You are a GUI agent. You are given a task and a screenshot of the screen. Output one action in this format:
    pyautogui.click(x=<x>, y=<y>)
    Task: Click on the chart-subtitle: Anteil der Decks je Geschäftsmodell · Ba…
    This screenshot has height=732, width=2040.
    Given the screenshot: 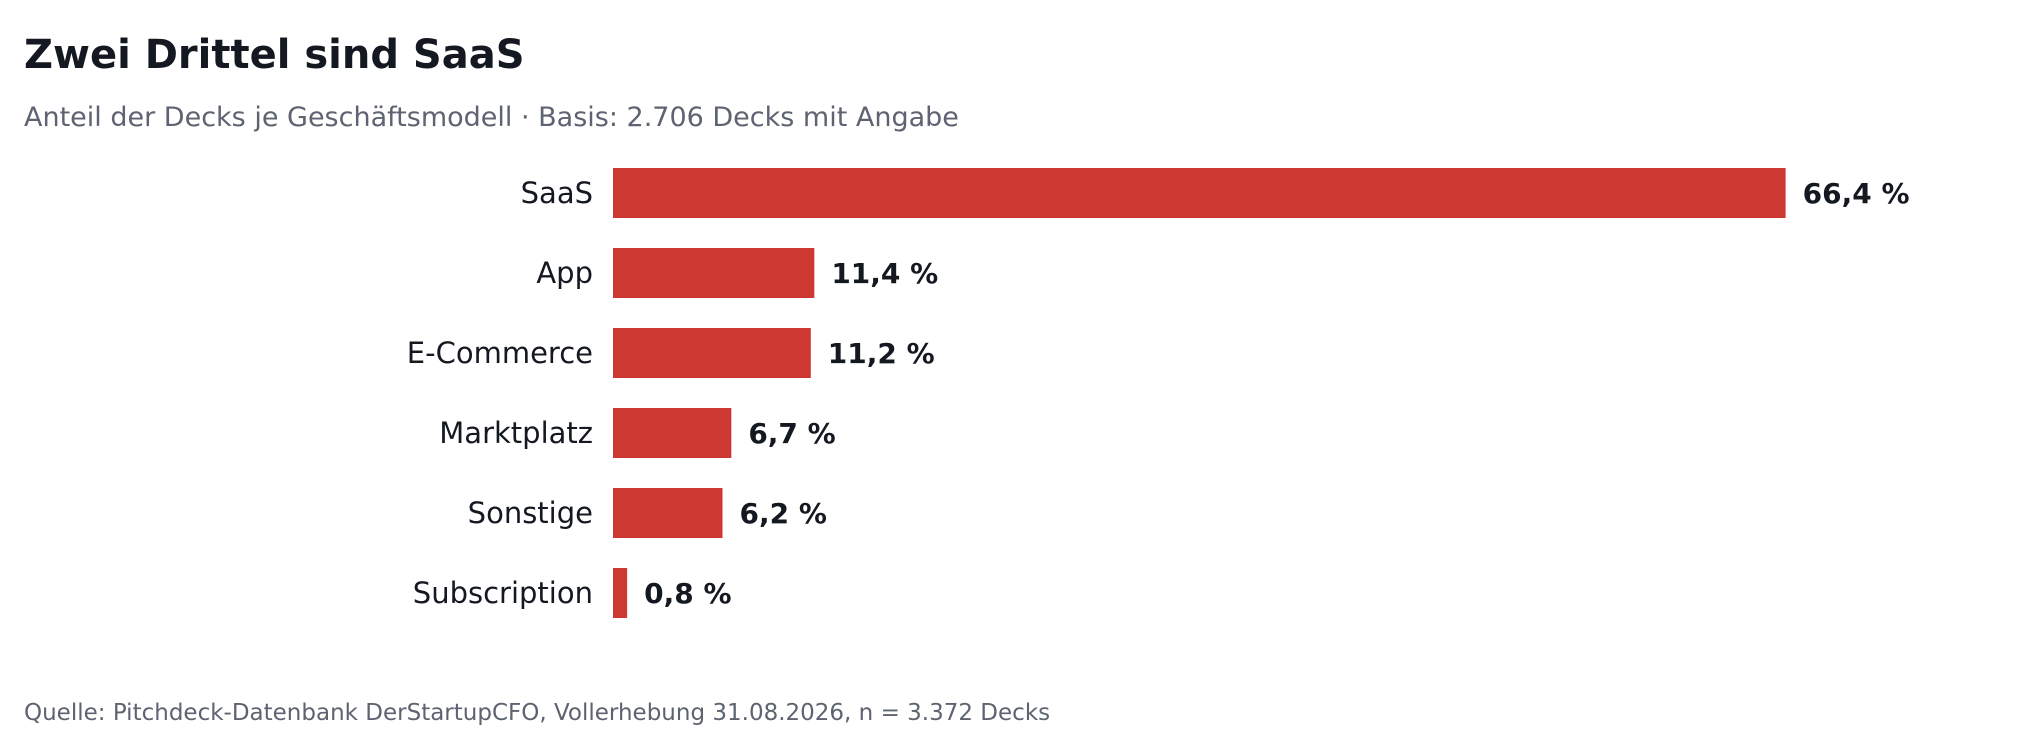 What is the action you would take?
    pyautogui.click(x=491, y=117)
    